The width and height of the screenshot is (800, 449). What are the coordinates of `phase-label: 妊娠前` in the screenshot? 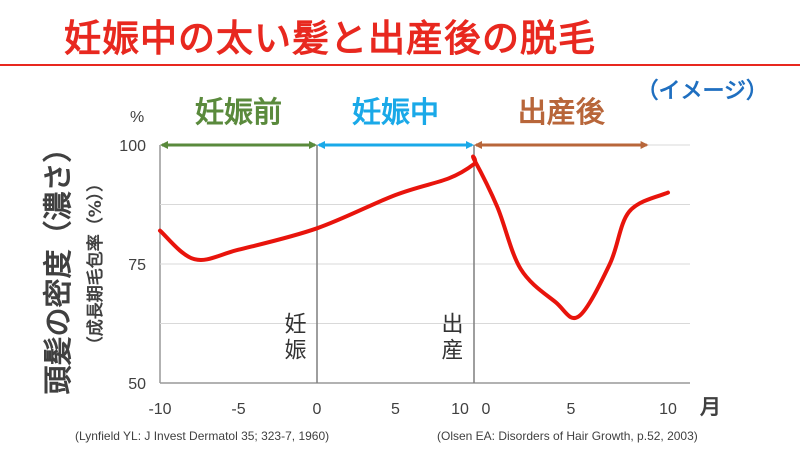 It's located at (238, 112).